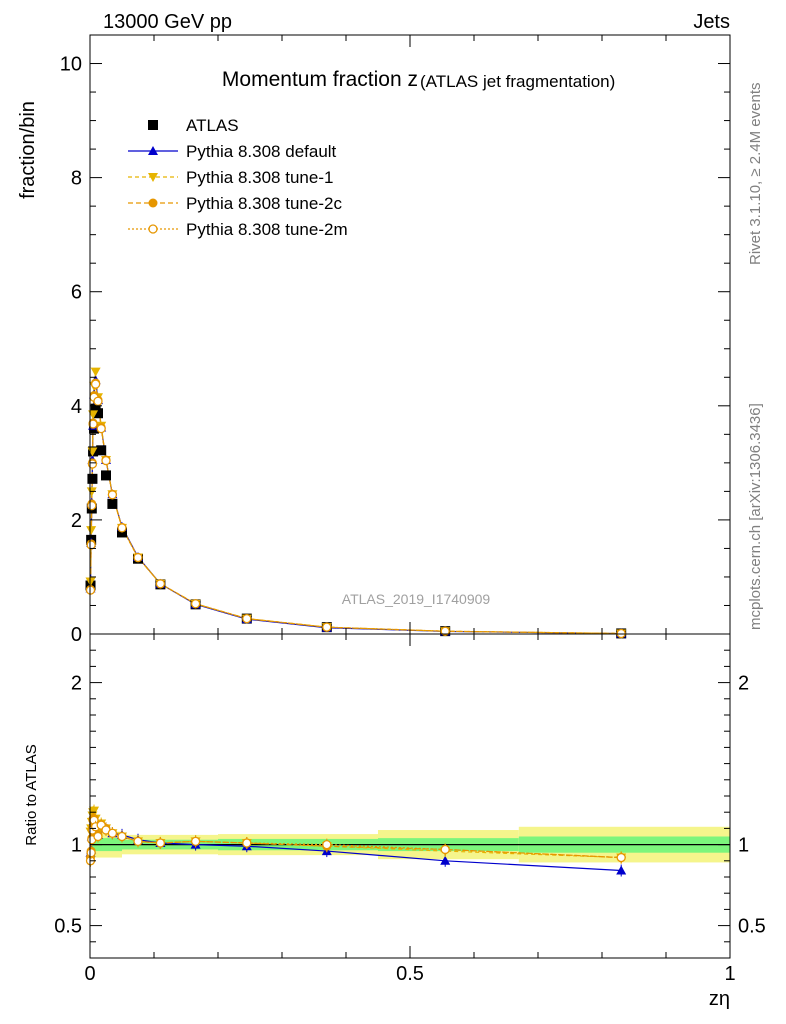 The height and width of the screenshot is (1024, 786). What do you see at coordinates (76, 407) in the screenshot?
I see `main-ytick-label: 4` at bounding box center [76, 407].